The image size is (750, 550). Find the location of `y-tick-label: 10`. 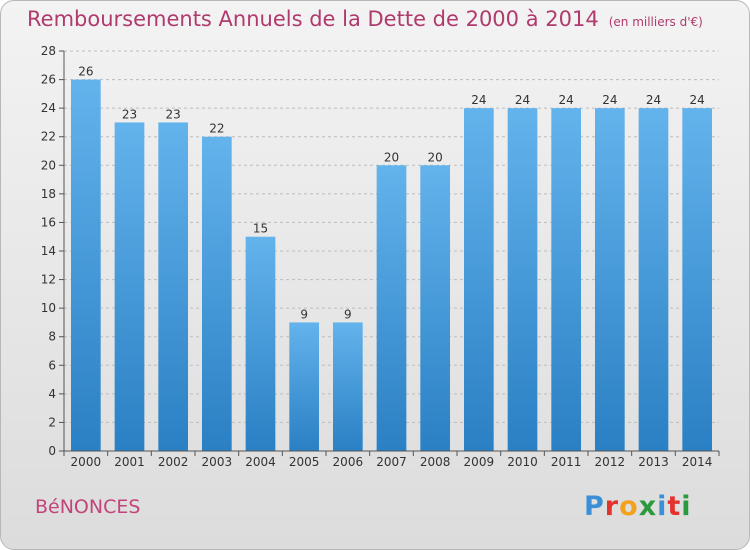

y-tick-label: 10 is located at coordinates (48, 308).